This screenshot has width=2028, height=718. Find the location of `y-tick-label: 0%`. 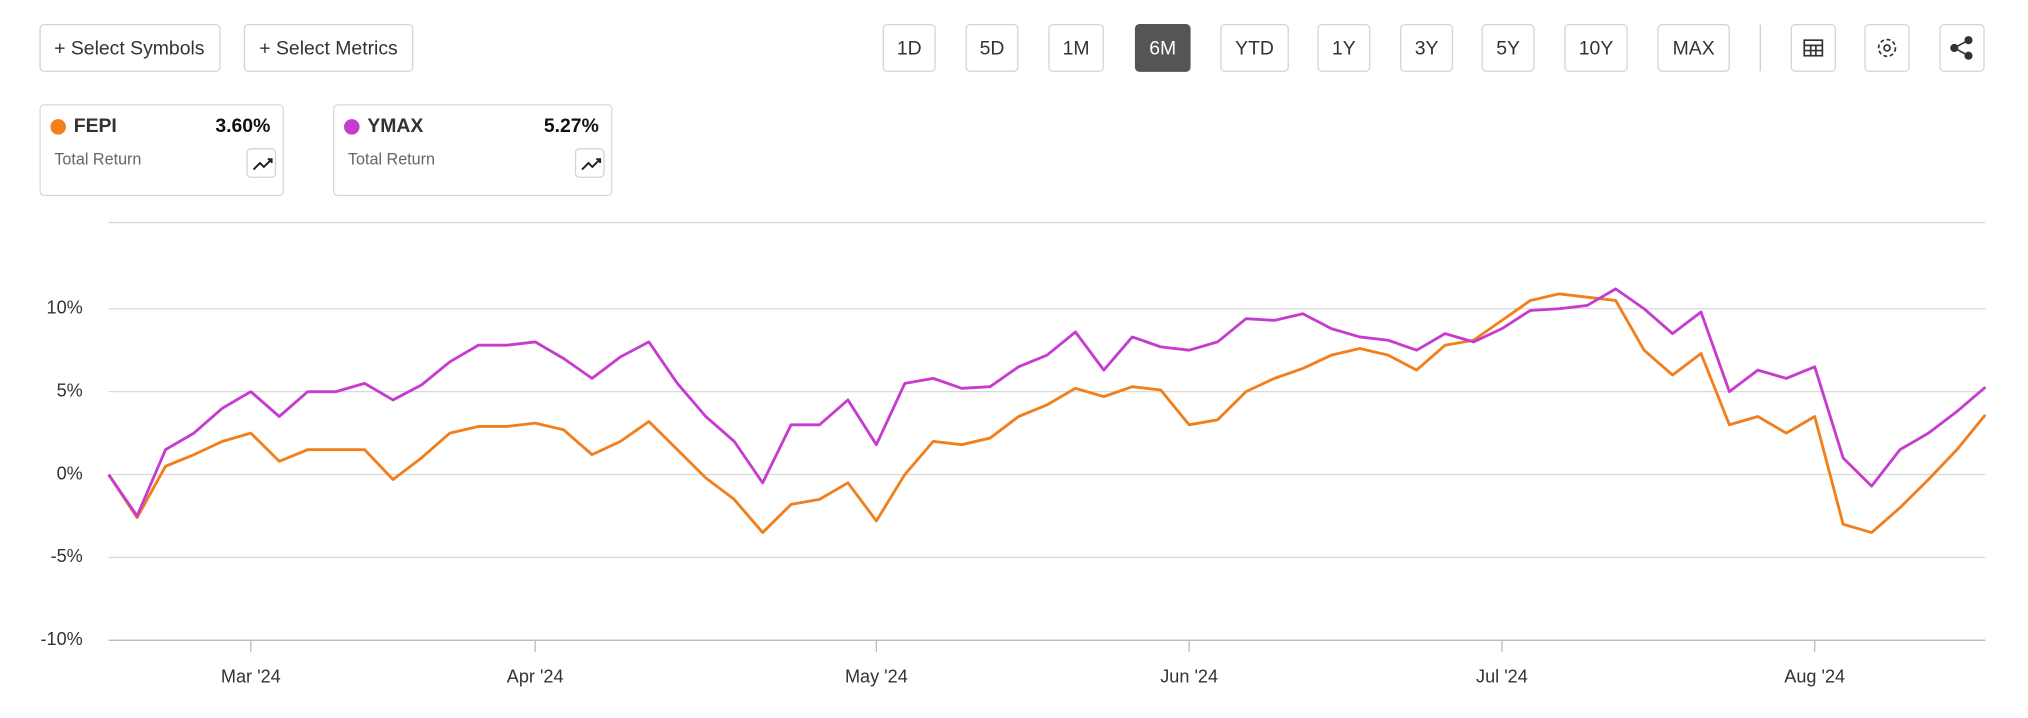

y-tick-label: 0% is located at coordinates (70, 473).